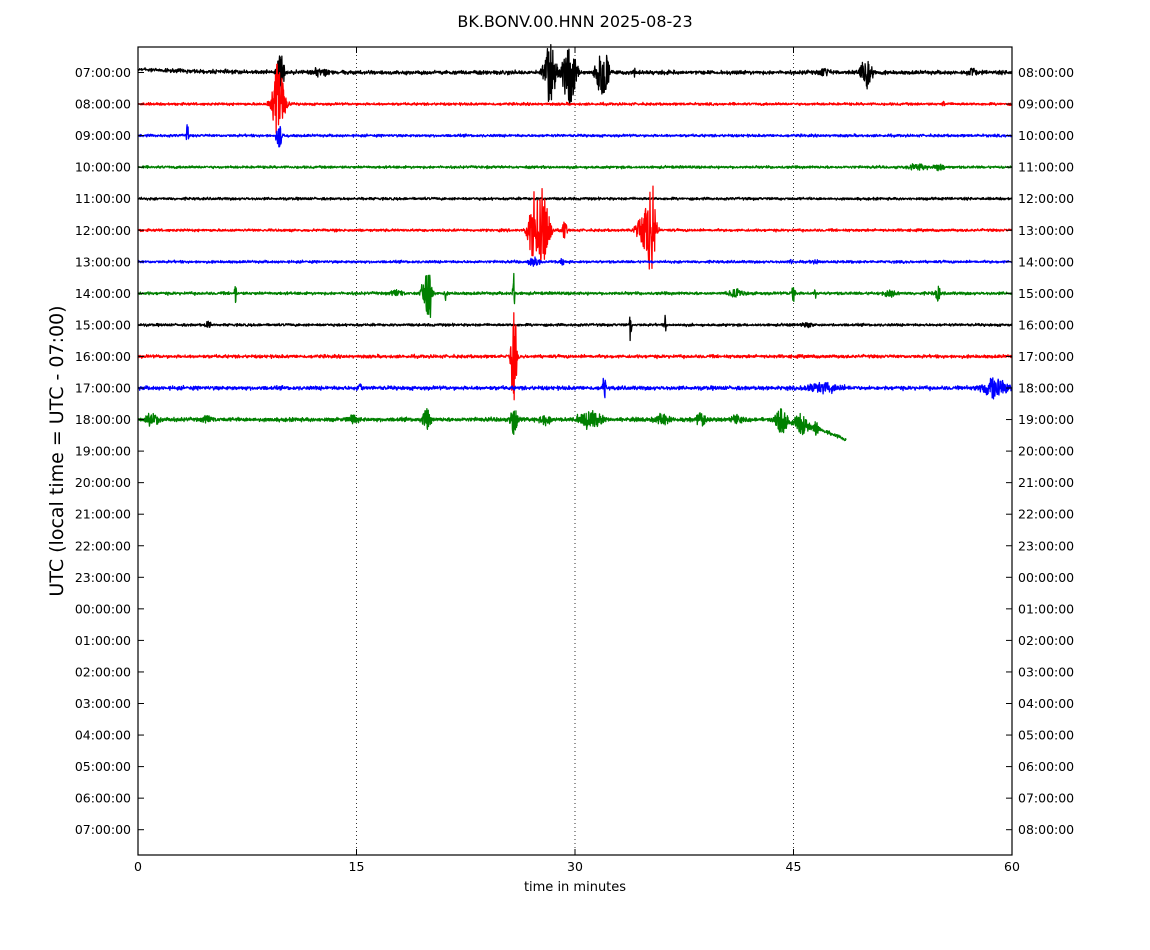  Describe the element at coordinates (103, 798) in the screenshot. I see `y-left-tick-label: 06:00:00` at that location.